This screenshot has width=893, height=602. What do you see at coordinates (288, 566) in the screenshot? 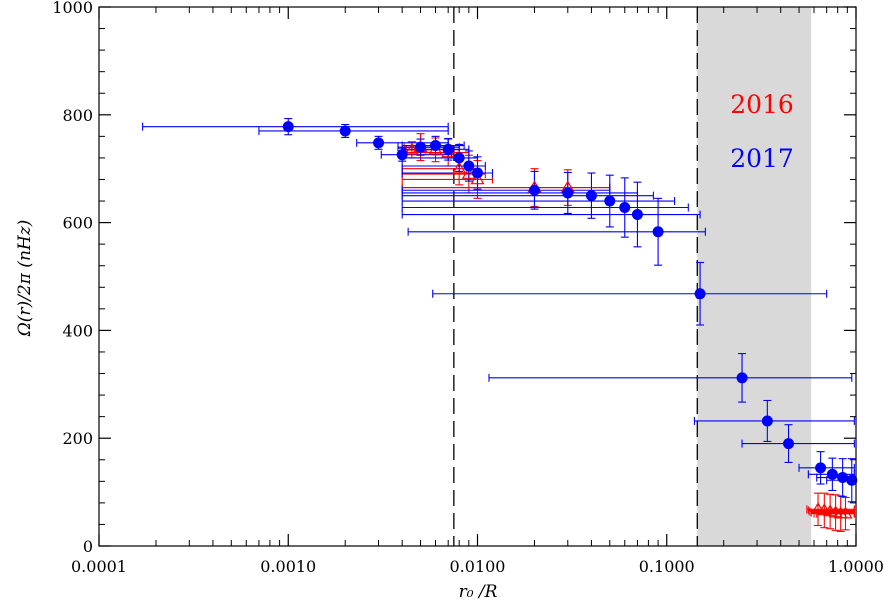
I see `x-tick-label: 0.0010` at bounding box center [288, 566].